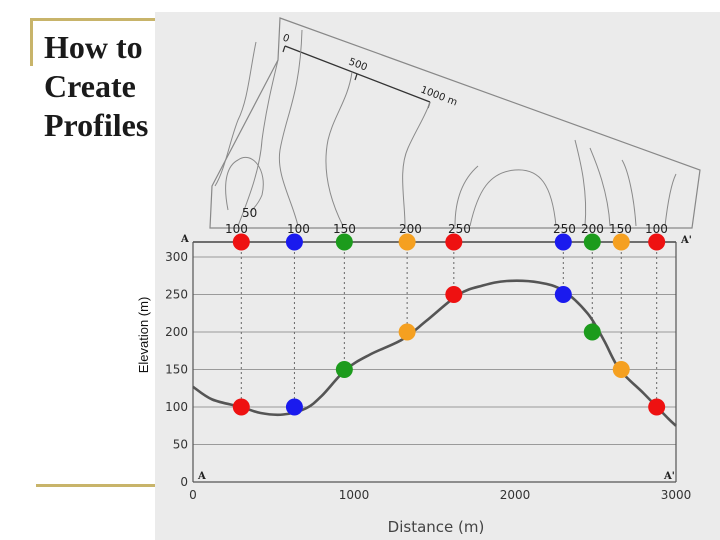 The image size is (720, 540). What do you see at coordinates (249, 213) in the screenshot?
I see `contour-label: 50` at bounding box center [249, 213].